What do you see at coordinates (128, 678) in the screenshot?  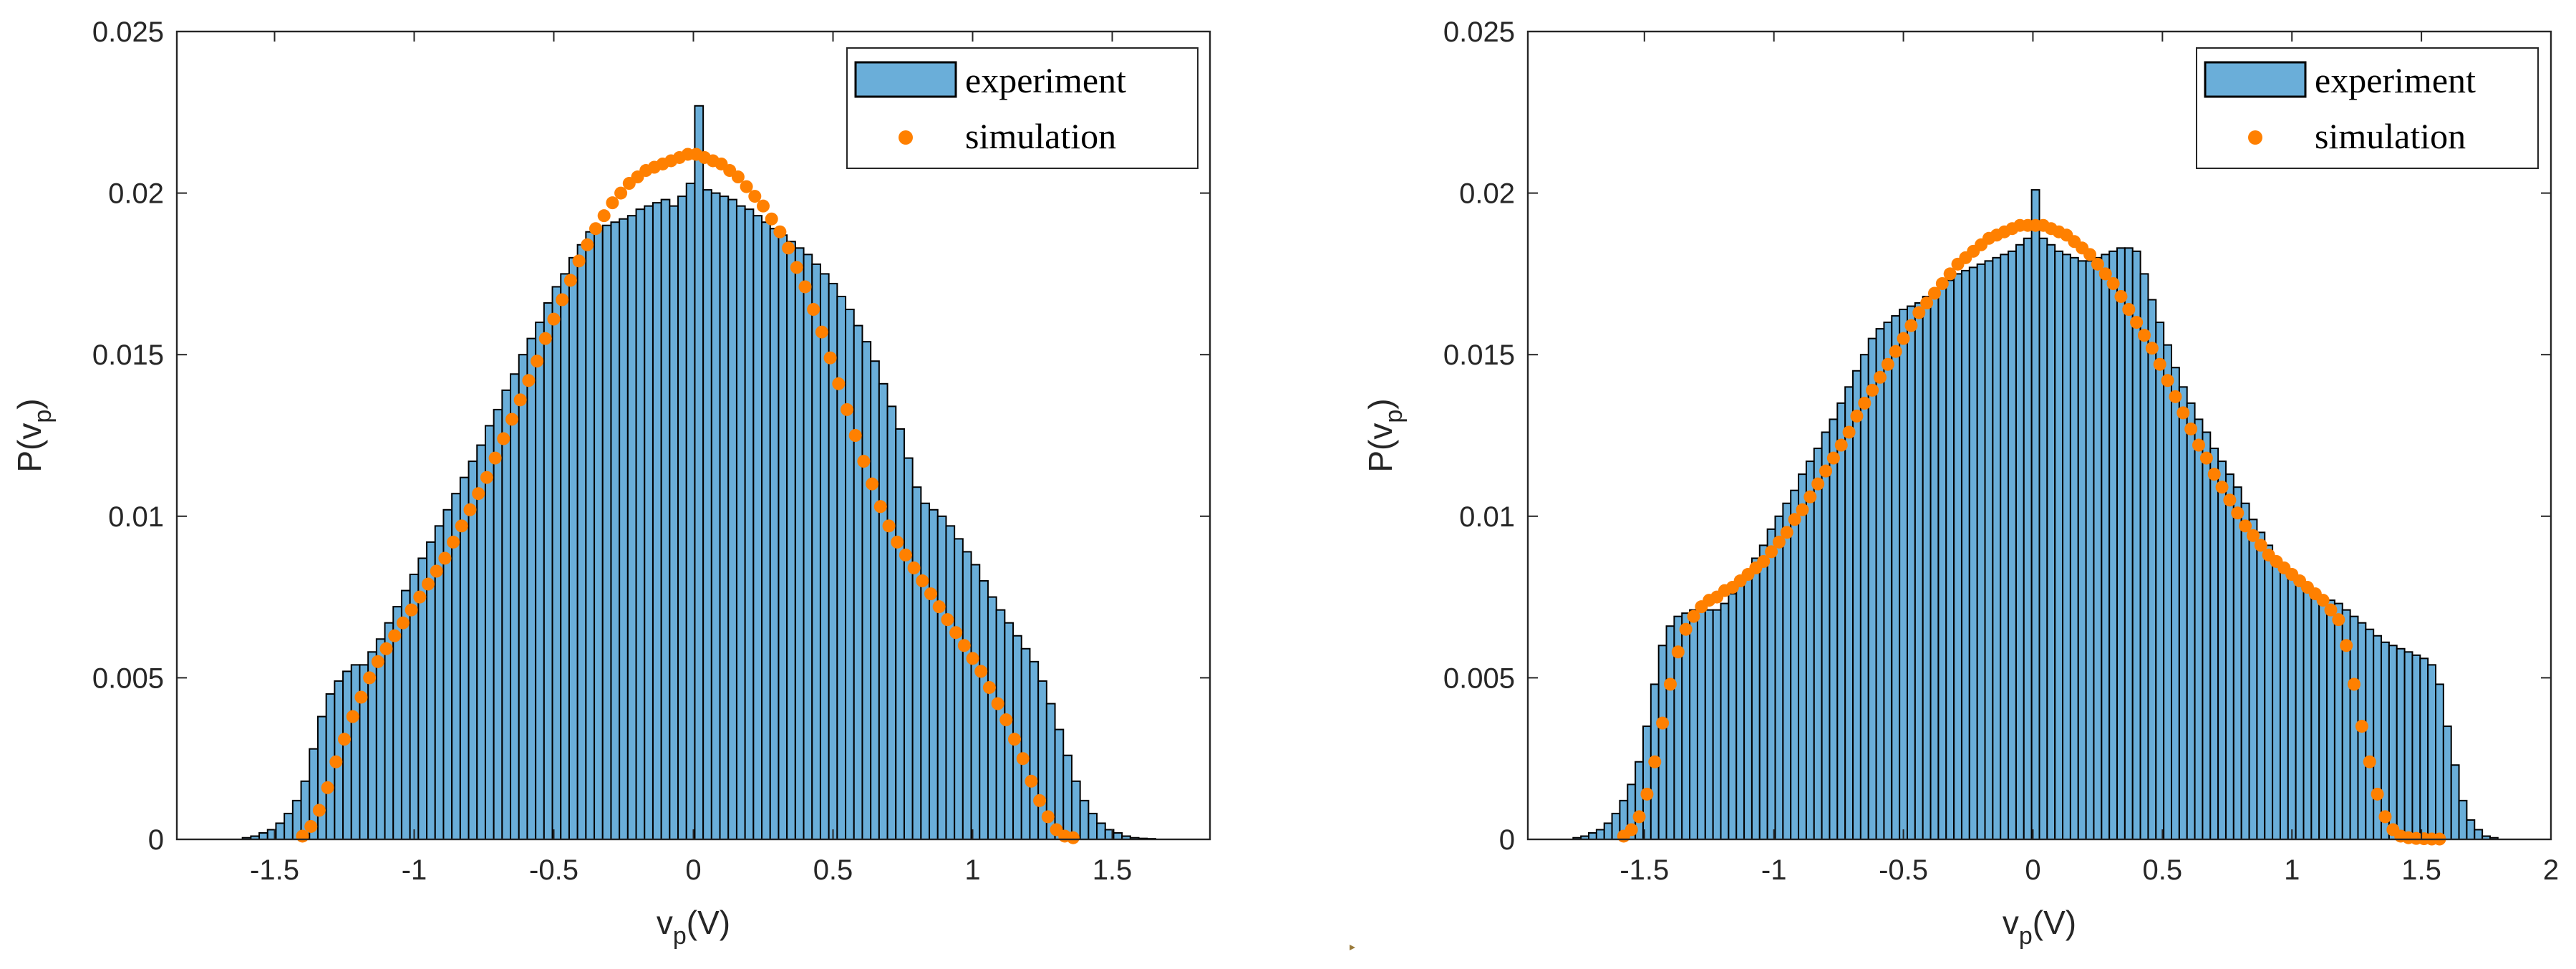 I see `left-y-tick-label: 0.005` at bounding box center [128, 678].